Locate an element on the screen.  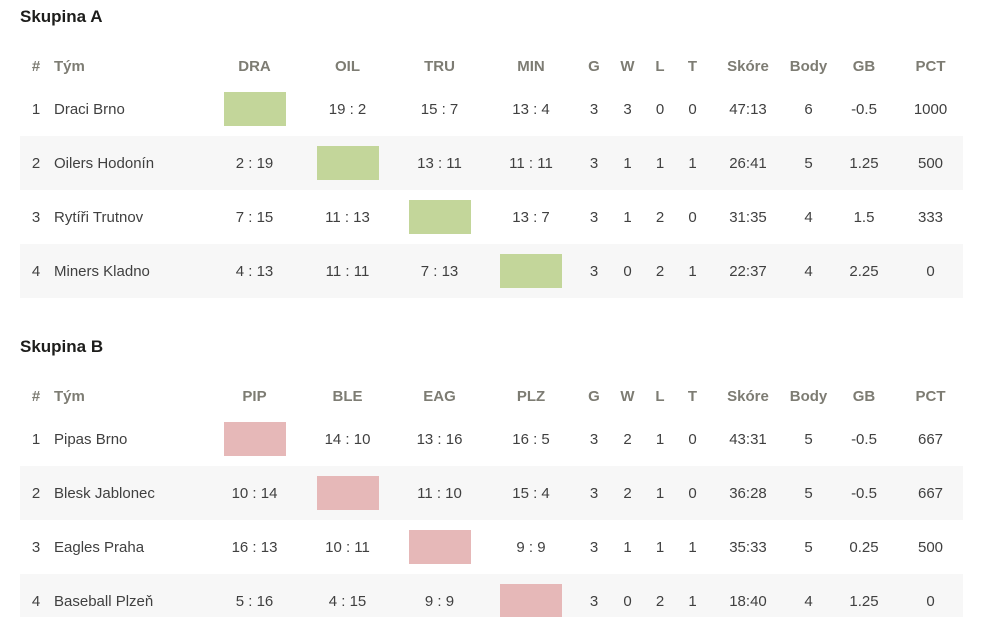
head-to-head-score-cell: 7 : 15 is located at coordinates (254, 217).